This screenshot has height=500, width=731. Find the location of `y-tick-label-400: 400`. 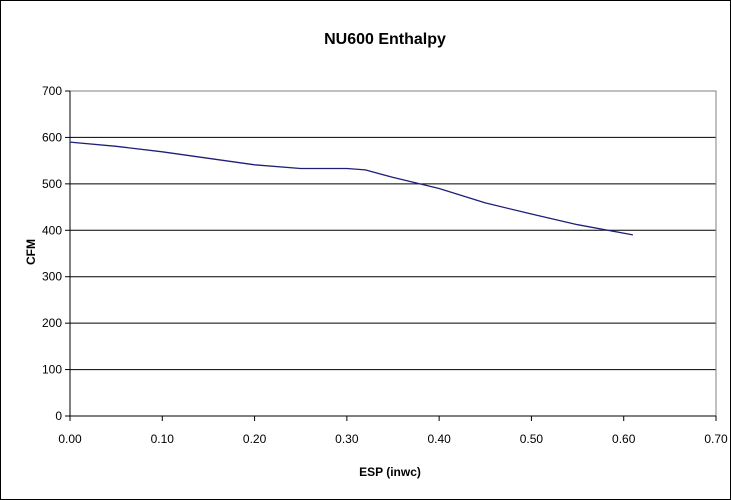

y-tick-label-400: 400 is located at coordinates (52, 230).